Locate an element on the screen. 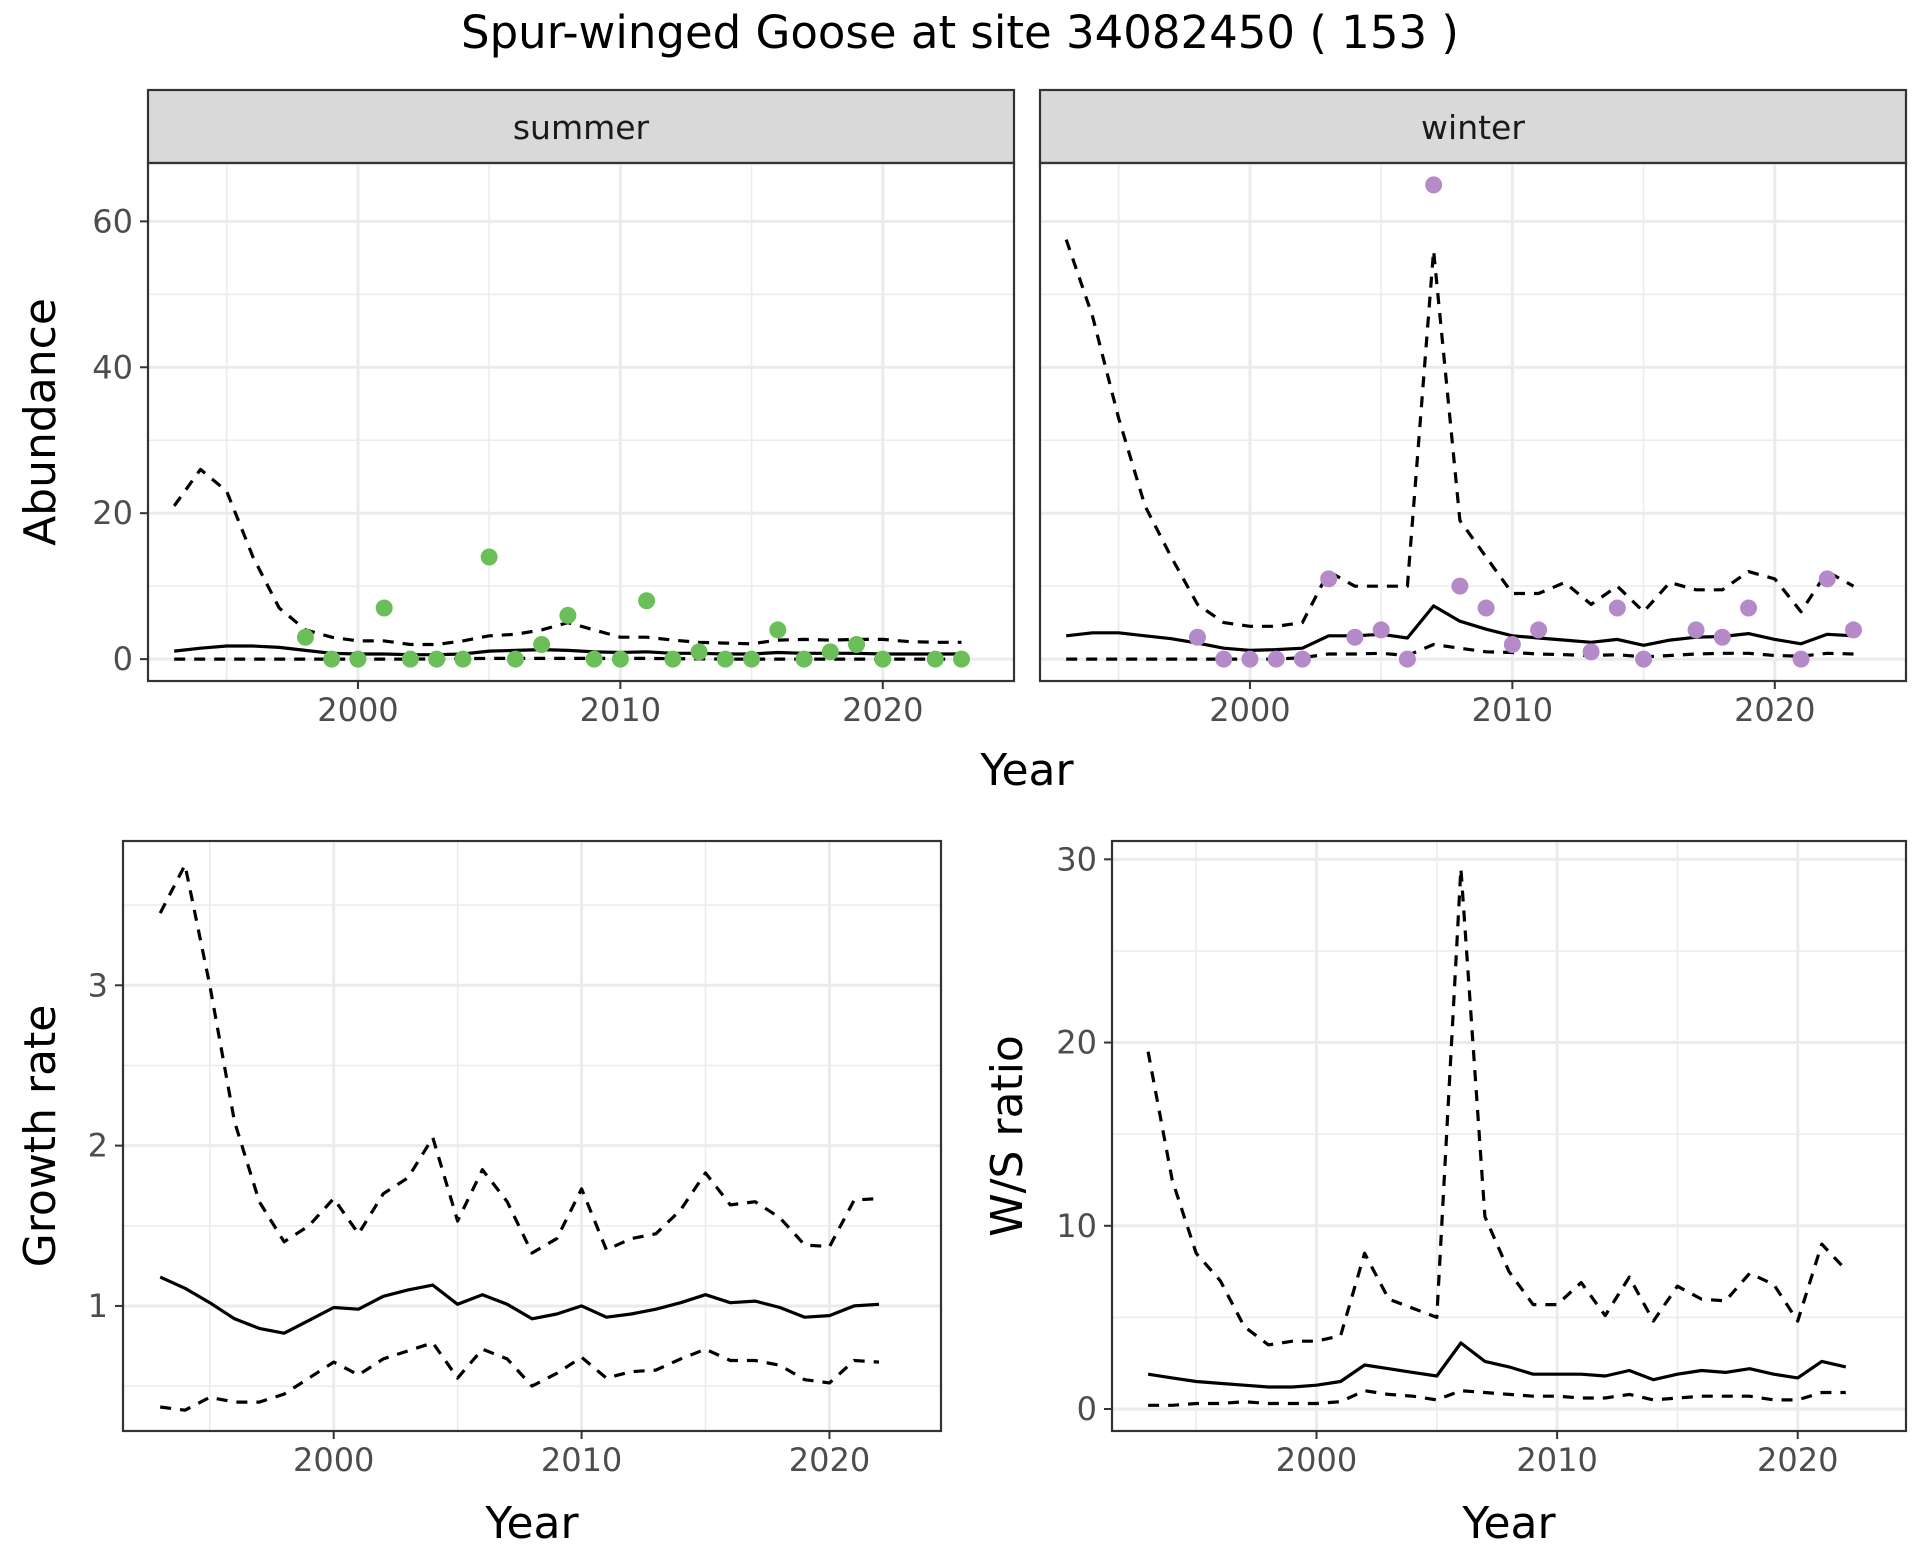 The image size is (1920, 1560). y-axis-title: W/S ratio is located at coordinates (1007, 1136).